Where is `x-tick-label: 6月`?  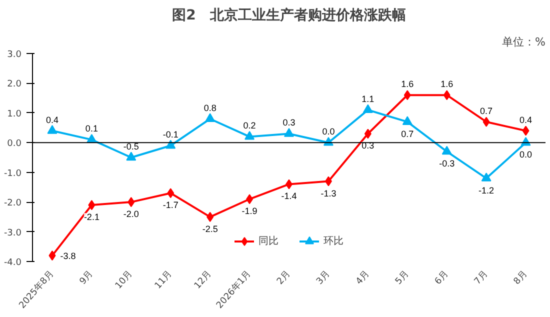 x-tick-label: 6月 is located at coordinates (442, 278).